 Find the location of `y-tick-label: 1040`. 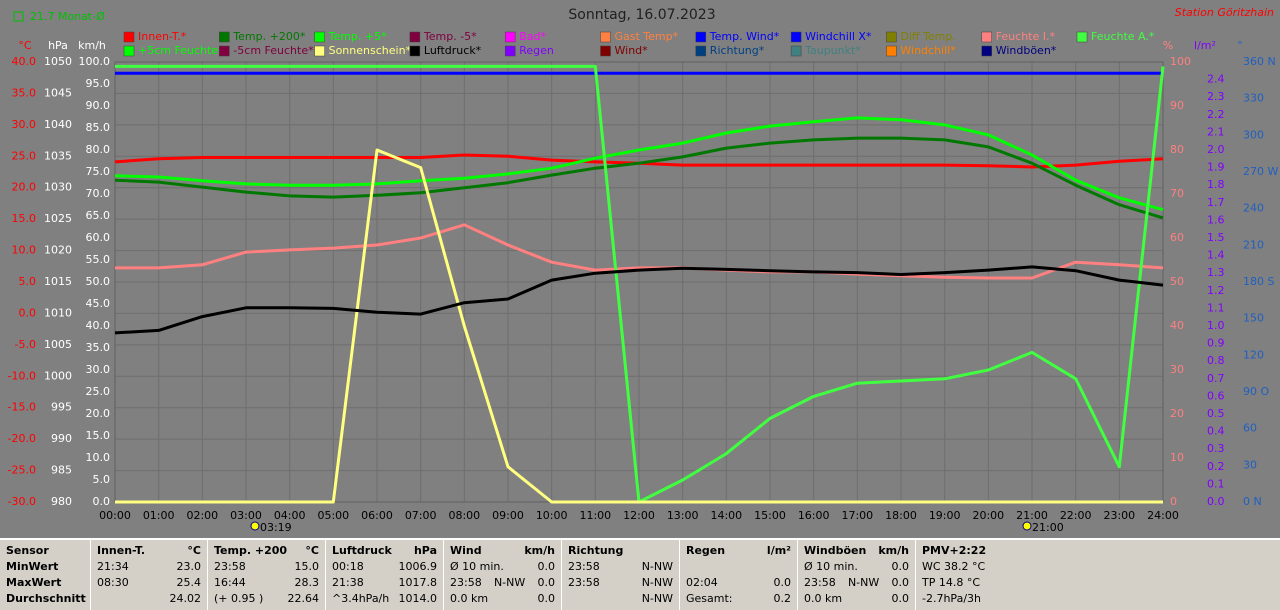

y-tick-label: 1040 is located at coordinates (58, 124).